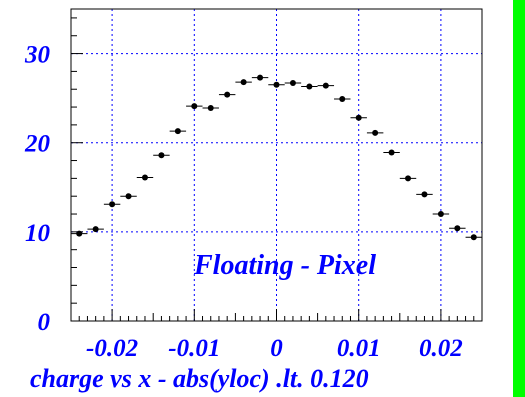  What do you see at coordinates (38, 233) in the screenshot?
I see `y-tick-label: 10` at bounding box center [38, 233].